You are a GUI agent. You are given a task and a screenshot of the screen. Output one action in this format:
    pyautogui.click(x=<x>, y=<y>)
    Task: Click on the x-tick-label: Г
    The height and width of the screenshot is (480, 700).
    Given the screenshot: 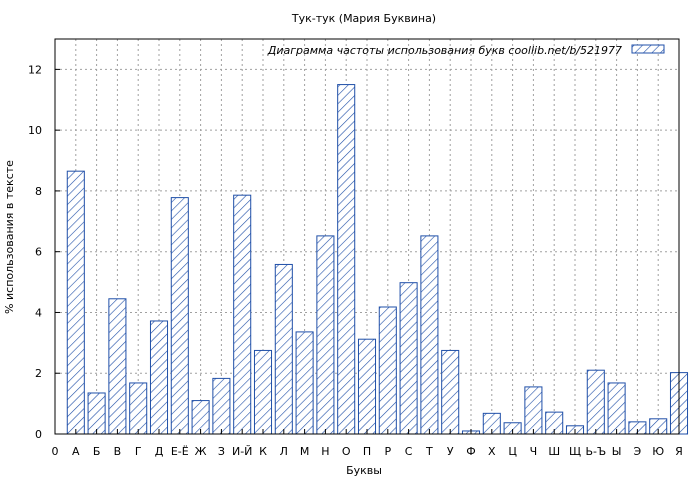 What is the action you would take?
    pyautogui.click(x=138, y=451)
    